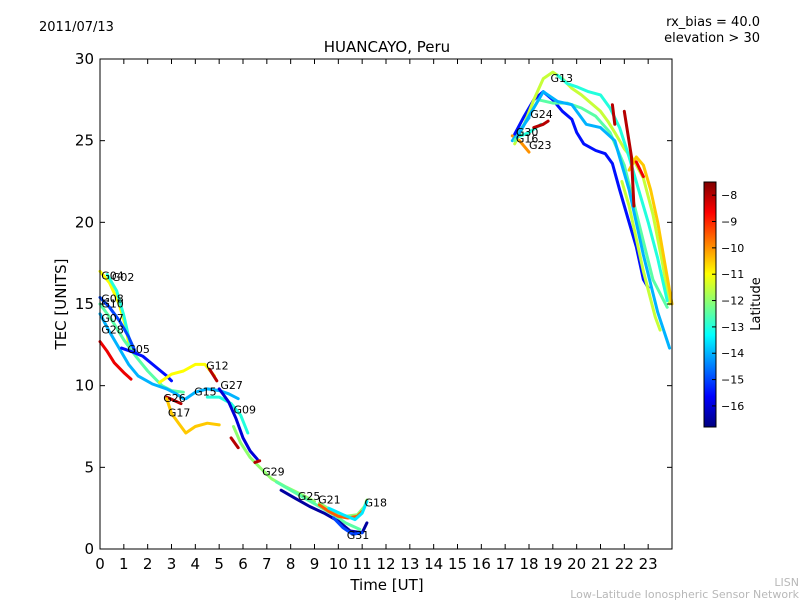  Describe the element at coordinates (84, 59) in the screenshot. I see `y-tick-label: 30` at that location.